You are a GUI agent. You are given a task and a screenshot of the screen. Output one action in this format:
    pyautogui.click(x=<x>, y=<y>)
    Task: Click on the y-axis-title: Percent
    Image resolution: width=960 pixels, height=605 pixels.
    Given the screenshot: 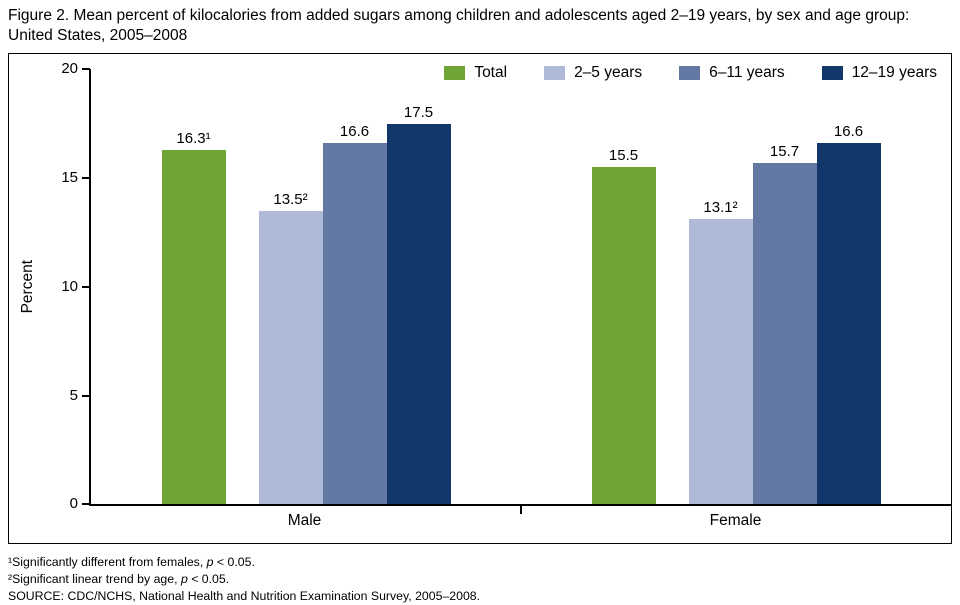 What is the action you would take?
    pyautogui.click(x=28, y=286)
    